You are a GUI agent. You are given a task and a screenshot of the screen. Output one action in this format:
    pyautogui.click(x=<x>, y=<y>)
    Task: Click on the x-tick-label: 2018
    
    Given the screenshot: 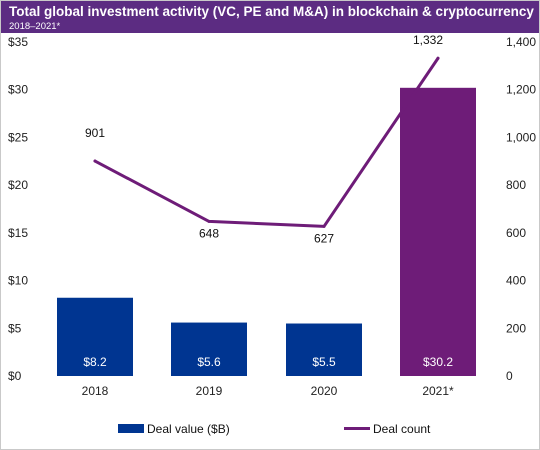 What is the action you would take?
    pyautogui.click(x=95, y=391)
    